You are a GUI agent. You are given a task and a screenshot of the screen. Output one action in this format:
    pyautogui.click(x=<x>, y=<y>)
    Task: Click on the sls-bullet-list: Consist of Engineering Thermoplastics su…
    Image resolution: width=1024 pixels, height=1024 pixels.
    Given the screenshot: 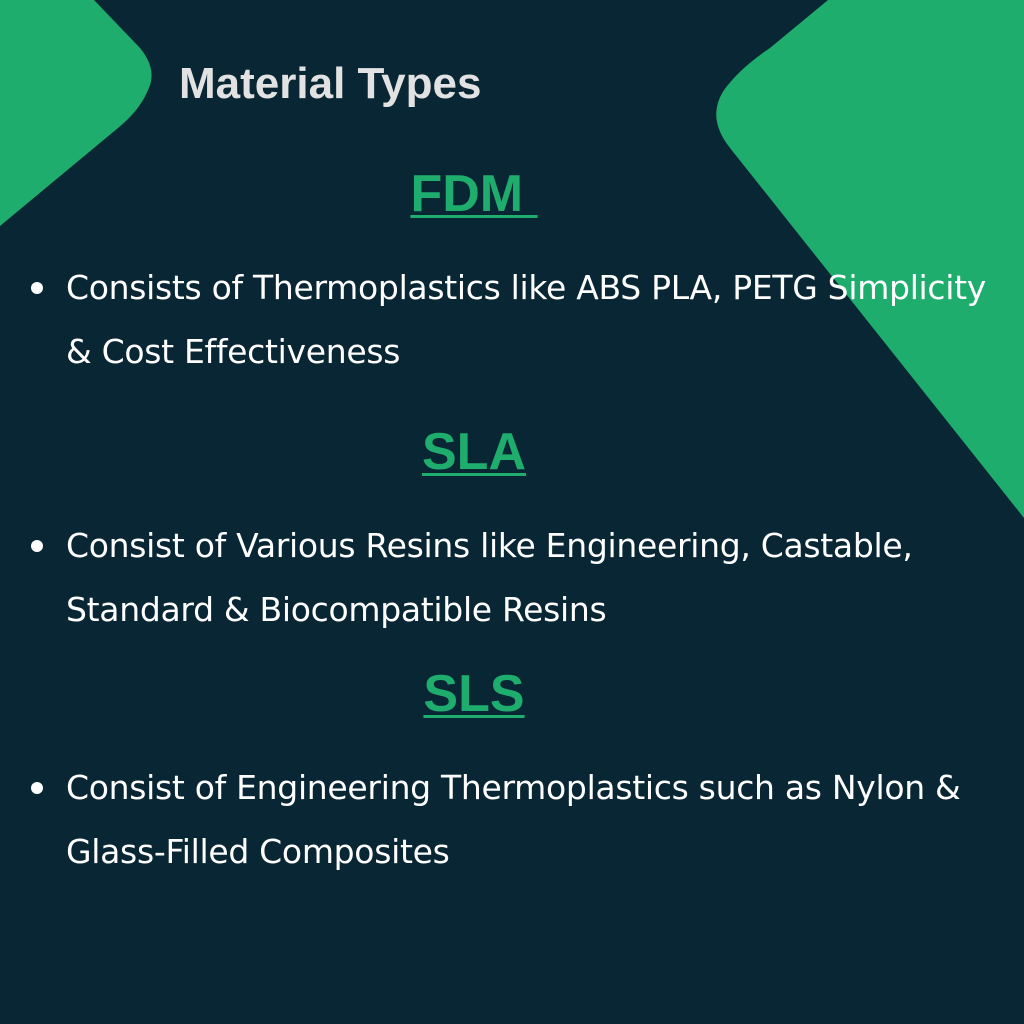 What is the action you would take?
    pyautogui.click(x=508, y=820)
    